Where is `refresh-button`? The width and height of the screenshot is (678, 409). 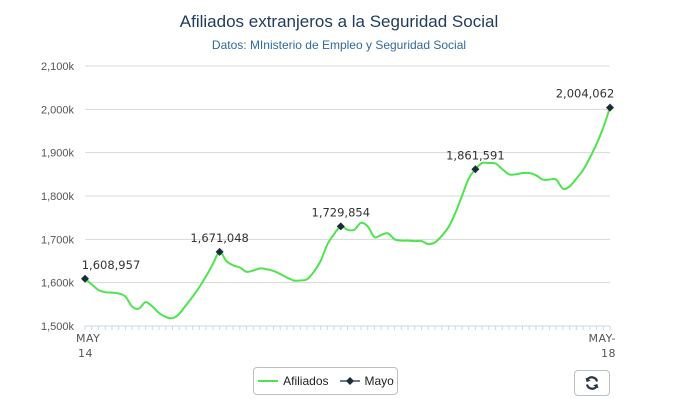 refresh-button is located at coordinates (592, 383).